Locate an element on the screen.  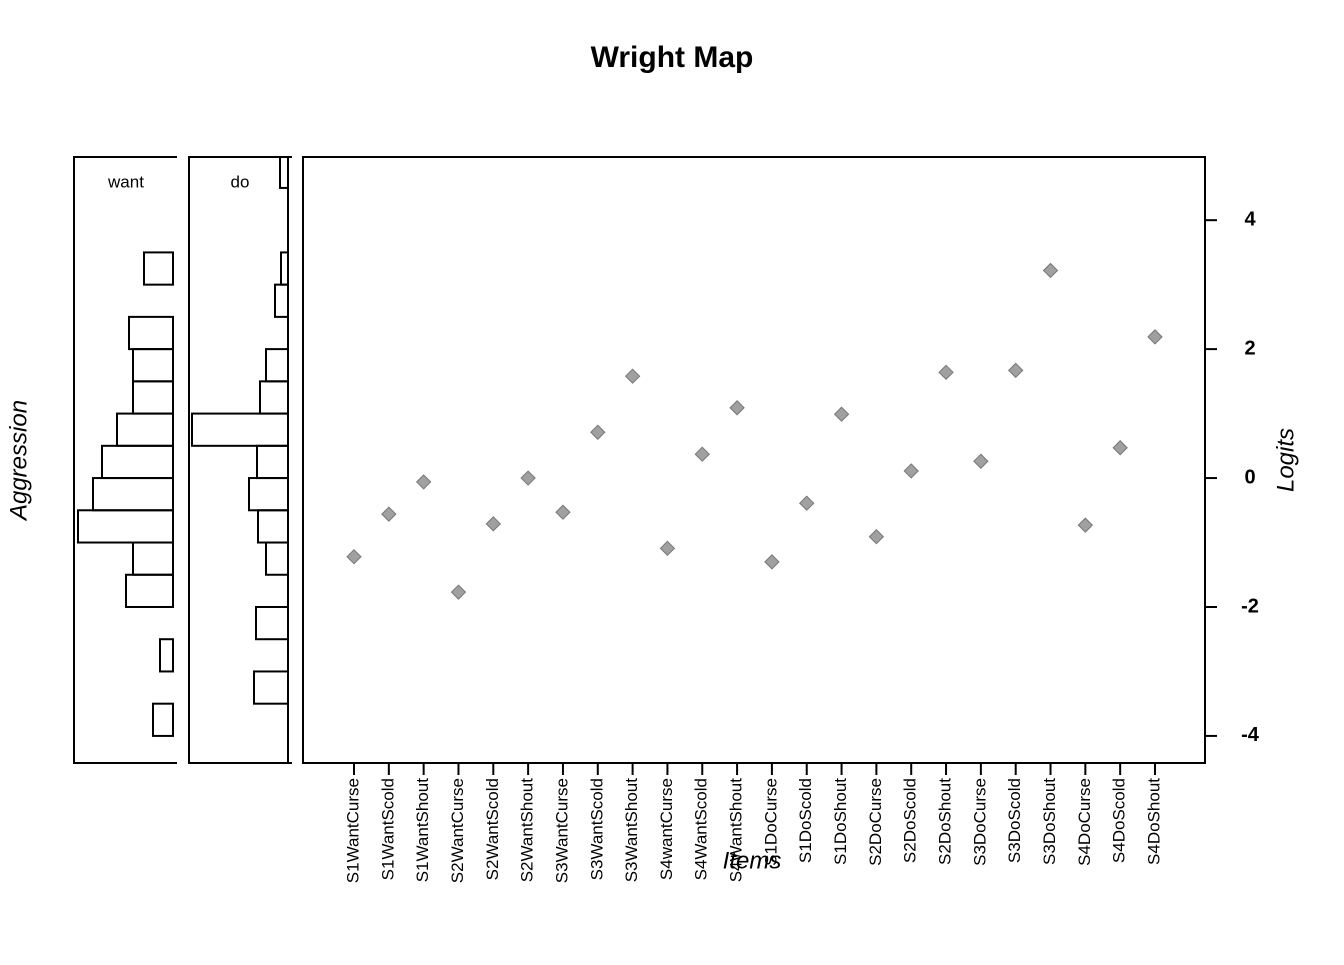
y-tick-label: -2 is located at coordinates (1250, 606).